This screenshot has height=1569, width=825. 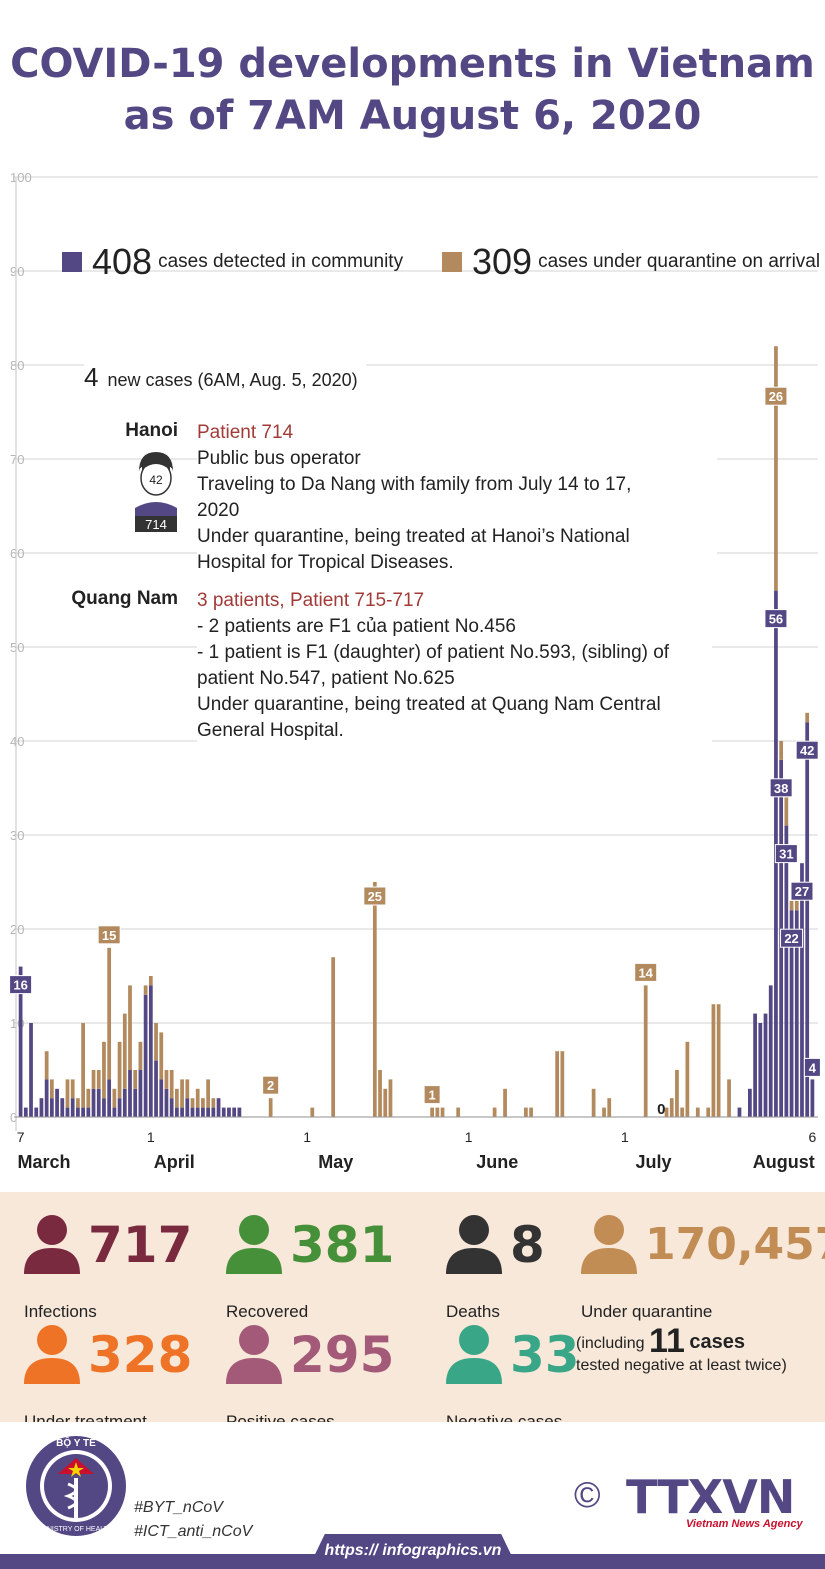 What do you see at coordinates (647, 1311) in the screenshot?
I see `quarantine-label: Under quarantine` at bounding box center [647, 1311].